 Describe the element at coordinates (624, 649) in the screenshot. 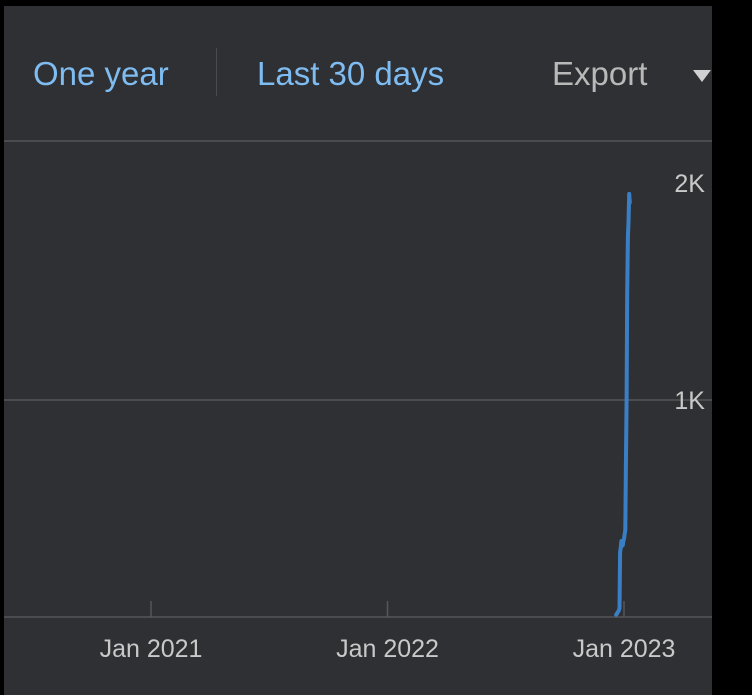

I see `x-tick-label: Jan 2023` at that location.